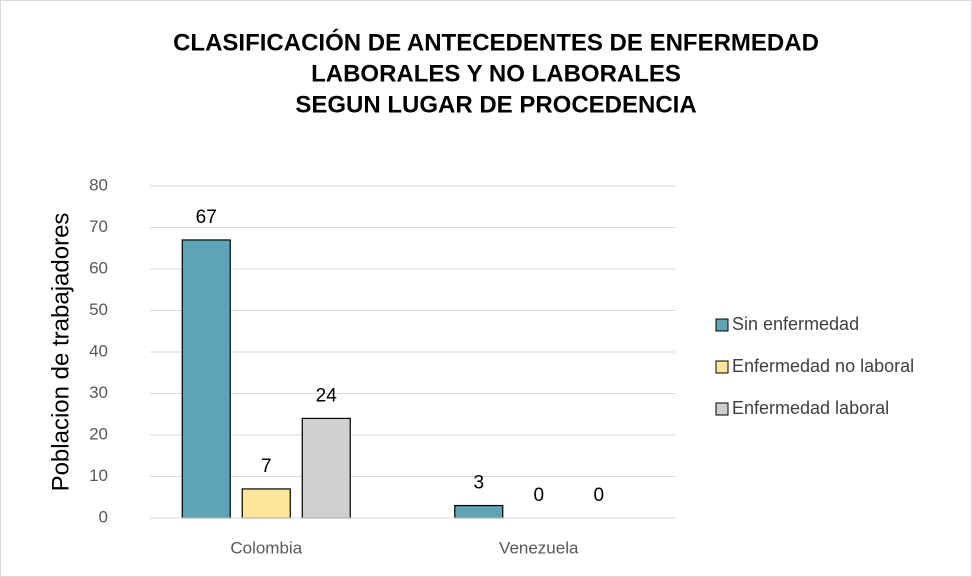 This screenshot has height=577, width=972. Describe the element at coordinates (266, 547) in the screenshot. I see `x-tick-label: Colombia` at that location.